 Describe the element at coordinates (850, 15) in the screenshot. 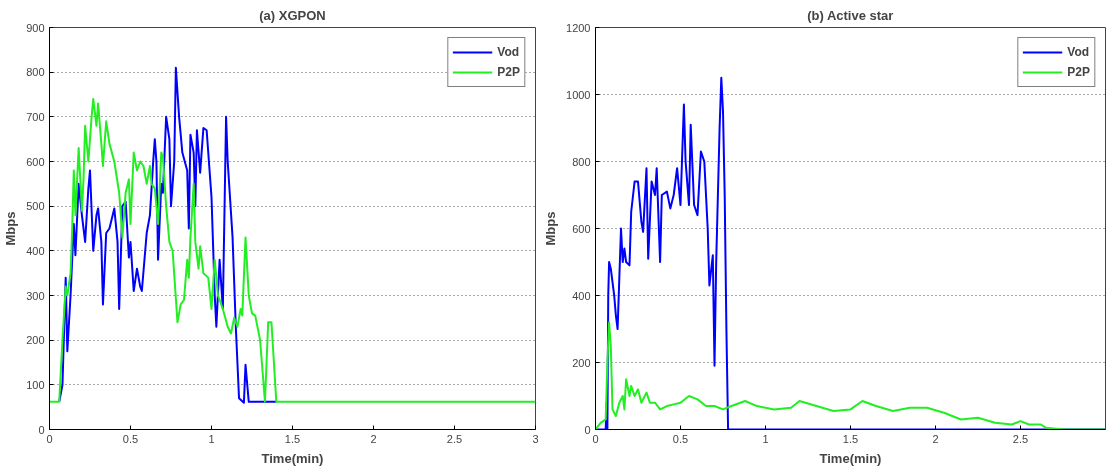

I see `chart-title: (b) Active star` at that location.